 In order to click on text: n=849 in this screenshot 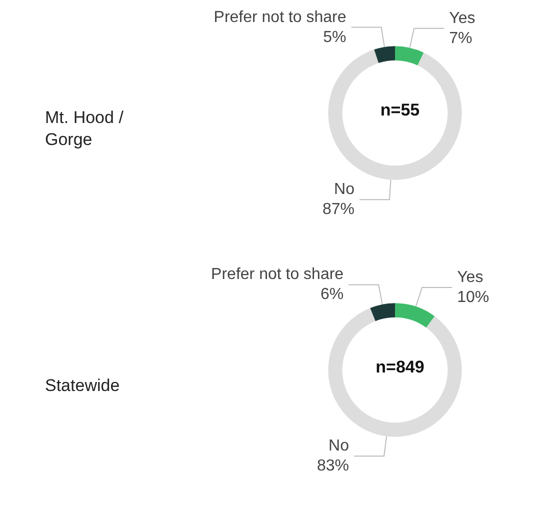, I will do `click(400, 367)`.